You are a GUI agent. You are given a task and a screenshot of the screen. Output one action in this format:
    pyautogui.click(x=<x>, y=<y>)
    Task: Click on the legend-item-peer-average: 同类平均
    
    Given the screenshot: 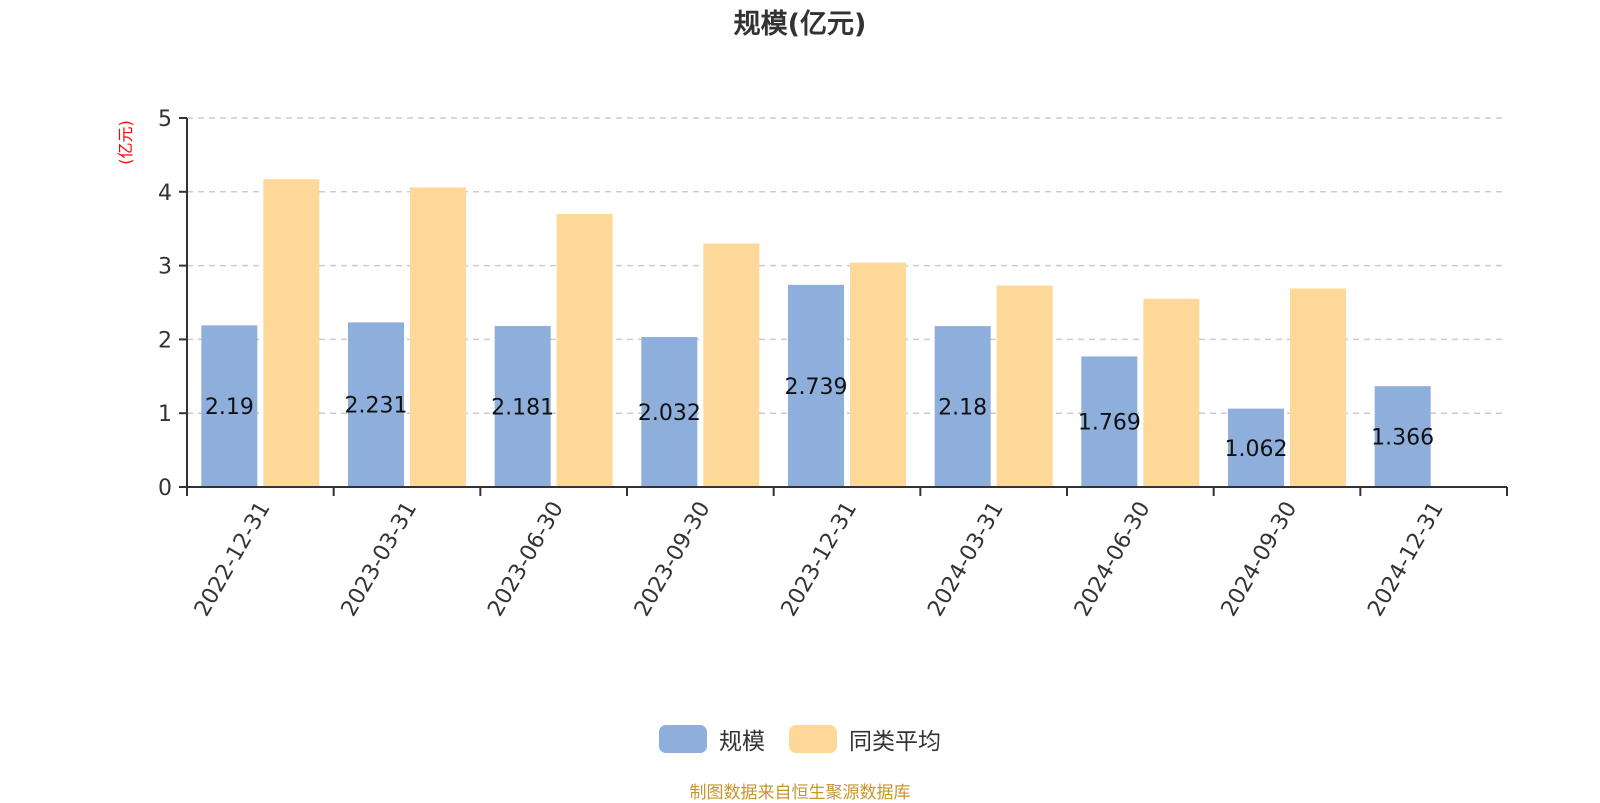 What is the action you would take?
    pyautogui.click(x=865, y=739)
    